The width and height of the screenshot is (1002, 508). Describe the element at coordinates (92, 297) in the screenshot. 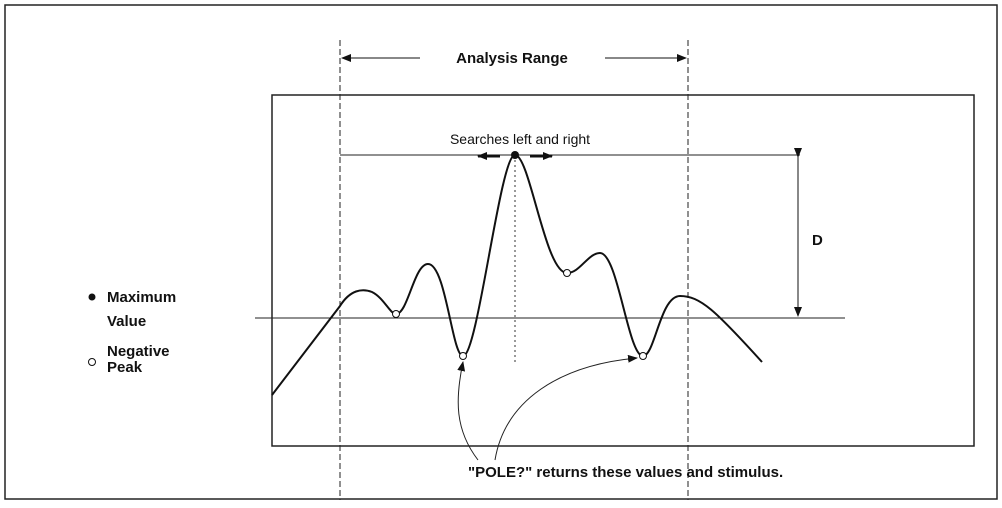

I see `legend-filled-dot` at that location.